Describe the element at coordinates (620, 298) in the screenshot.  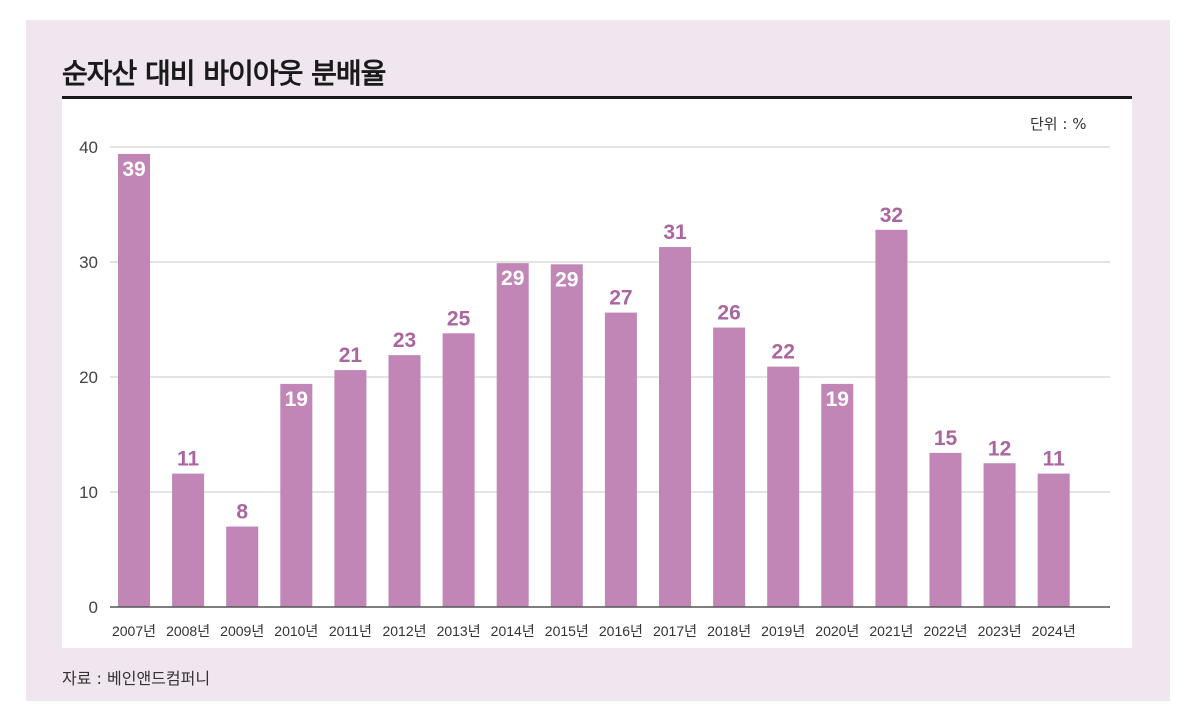
I see `data-label: 27` at that location.